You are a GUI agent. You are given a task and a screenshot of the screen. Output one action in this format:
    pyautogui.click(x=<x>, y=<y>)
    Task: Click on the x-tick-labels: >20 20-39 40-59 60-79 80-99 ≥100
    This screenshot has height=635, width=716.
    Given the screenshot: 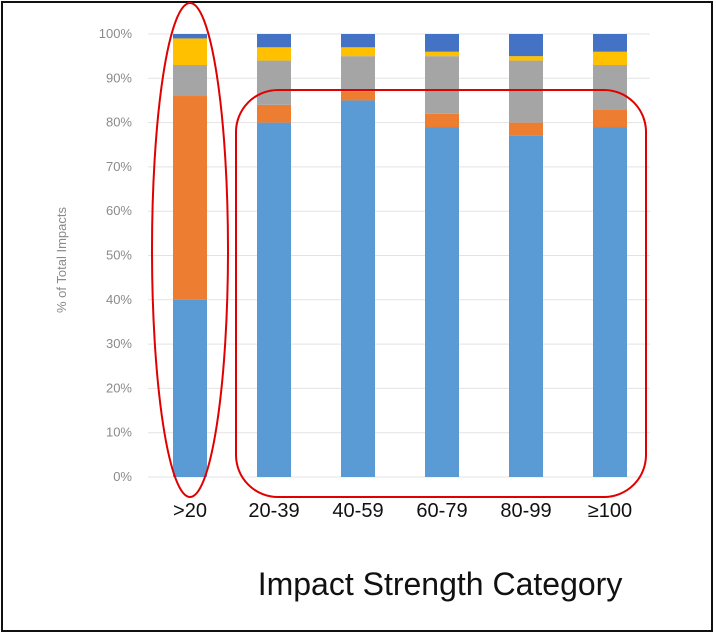 What is the action you would take?
    pyautogui.click(x=402, y=511)
    